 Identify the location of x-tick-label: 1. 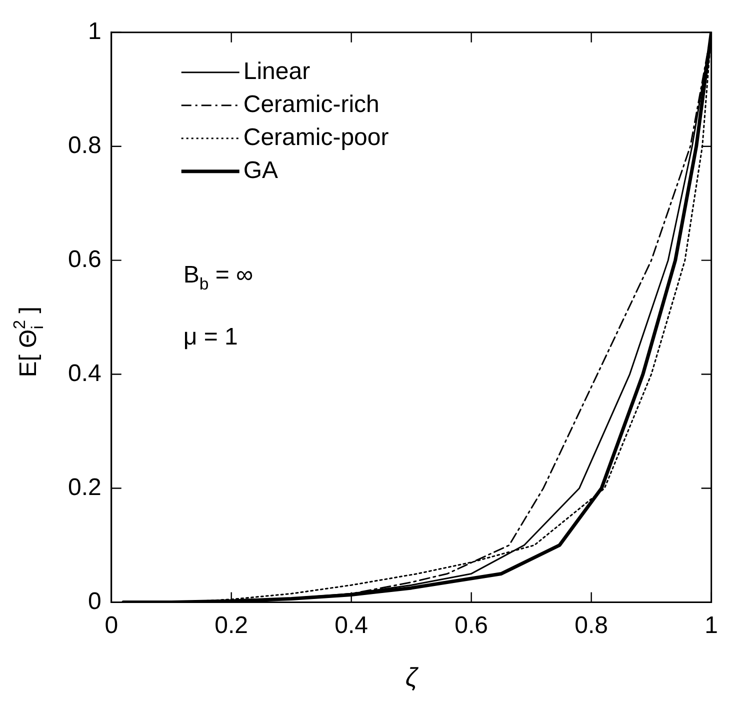
(711, 626).